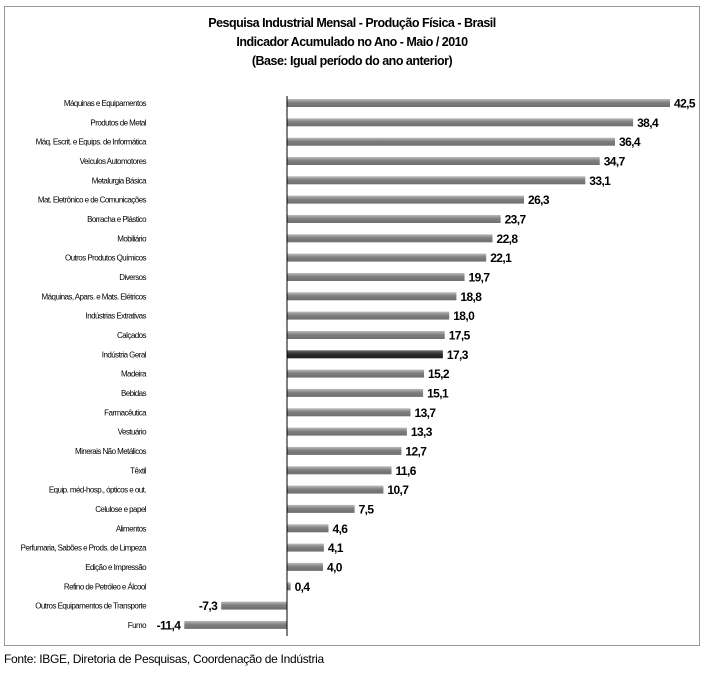 This screenshot has height=675, width=704. Describe the element at coordinates (600, 181) in the screenshot. I see `value-label-4: 33,1` at that location.